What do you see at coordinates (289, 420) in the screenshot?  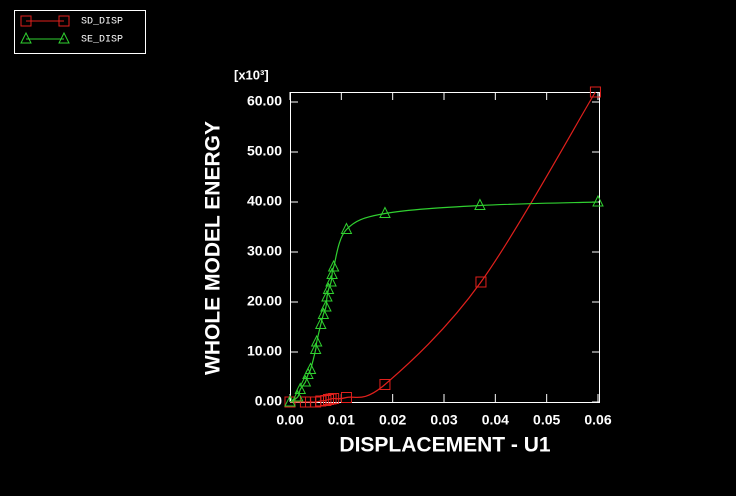 I see `x-tick-label: 0.00` at bounding box center [289, 420].